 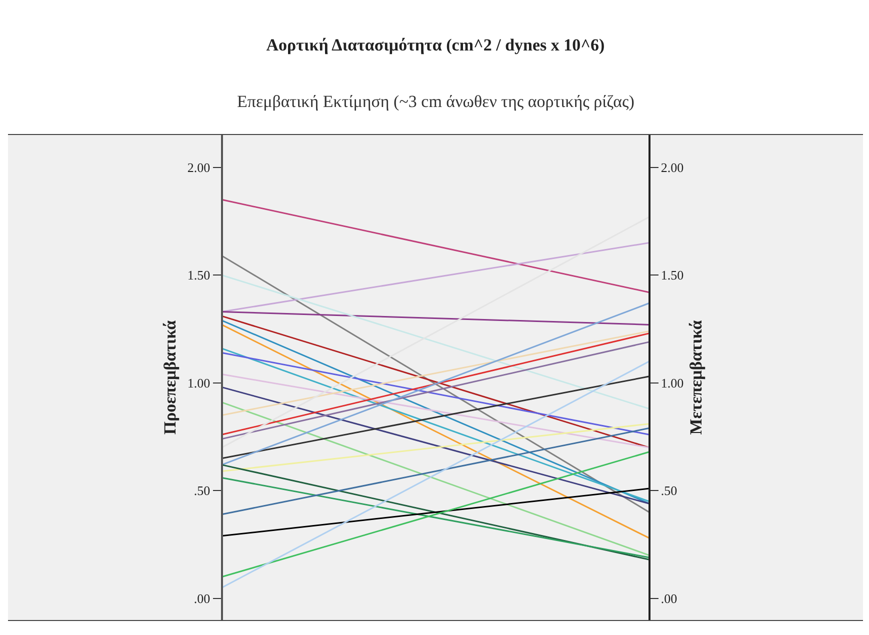 What do you see at coordinates (202, 598) in the screenshot?
I see `y-tick-label: .00` at bounding box center [202, 598].